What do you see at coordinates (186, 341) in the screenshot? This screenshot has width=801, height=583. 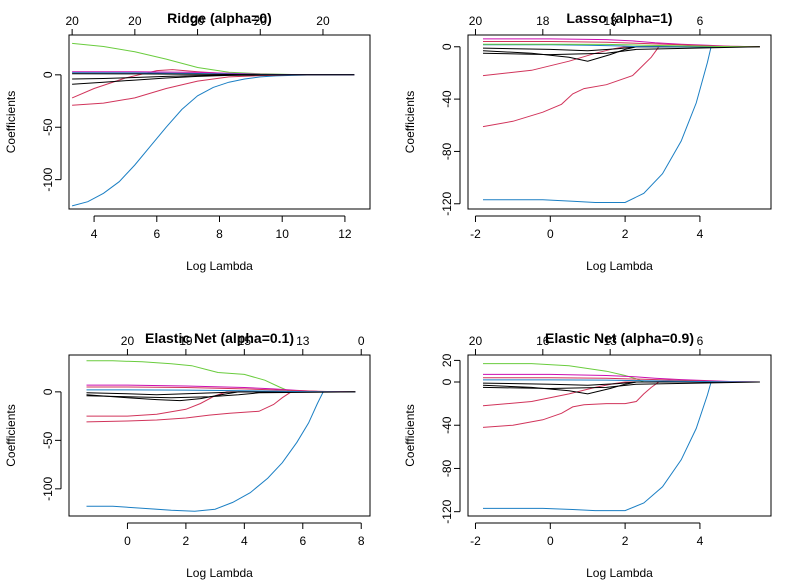 I see `top-tick-label: 19` at bounding box center [186, 341].